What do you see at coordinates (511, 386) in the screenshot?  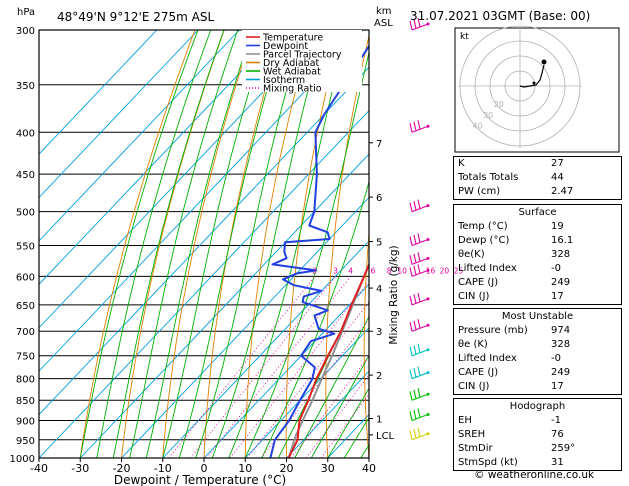 I see `mu-row: CIN (J) 17` at bounding box center [511, 386].